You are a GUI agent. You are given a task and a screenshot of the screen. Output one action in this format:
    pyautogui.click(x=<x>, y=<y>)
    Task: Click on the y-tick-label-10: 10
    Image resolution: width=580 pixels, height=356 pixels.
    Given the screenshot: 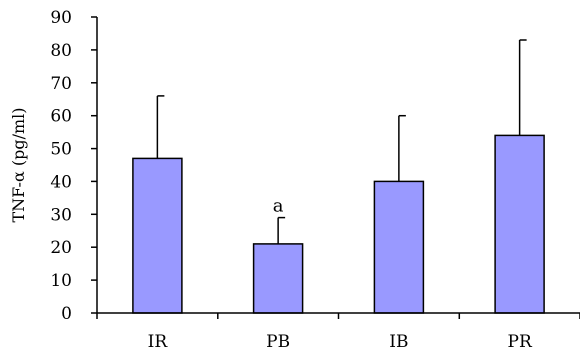 What is the action you would take?
    pyautogui.click(x=61, y=281)
    